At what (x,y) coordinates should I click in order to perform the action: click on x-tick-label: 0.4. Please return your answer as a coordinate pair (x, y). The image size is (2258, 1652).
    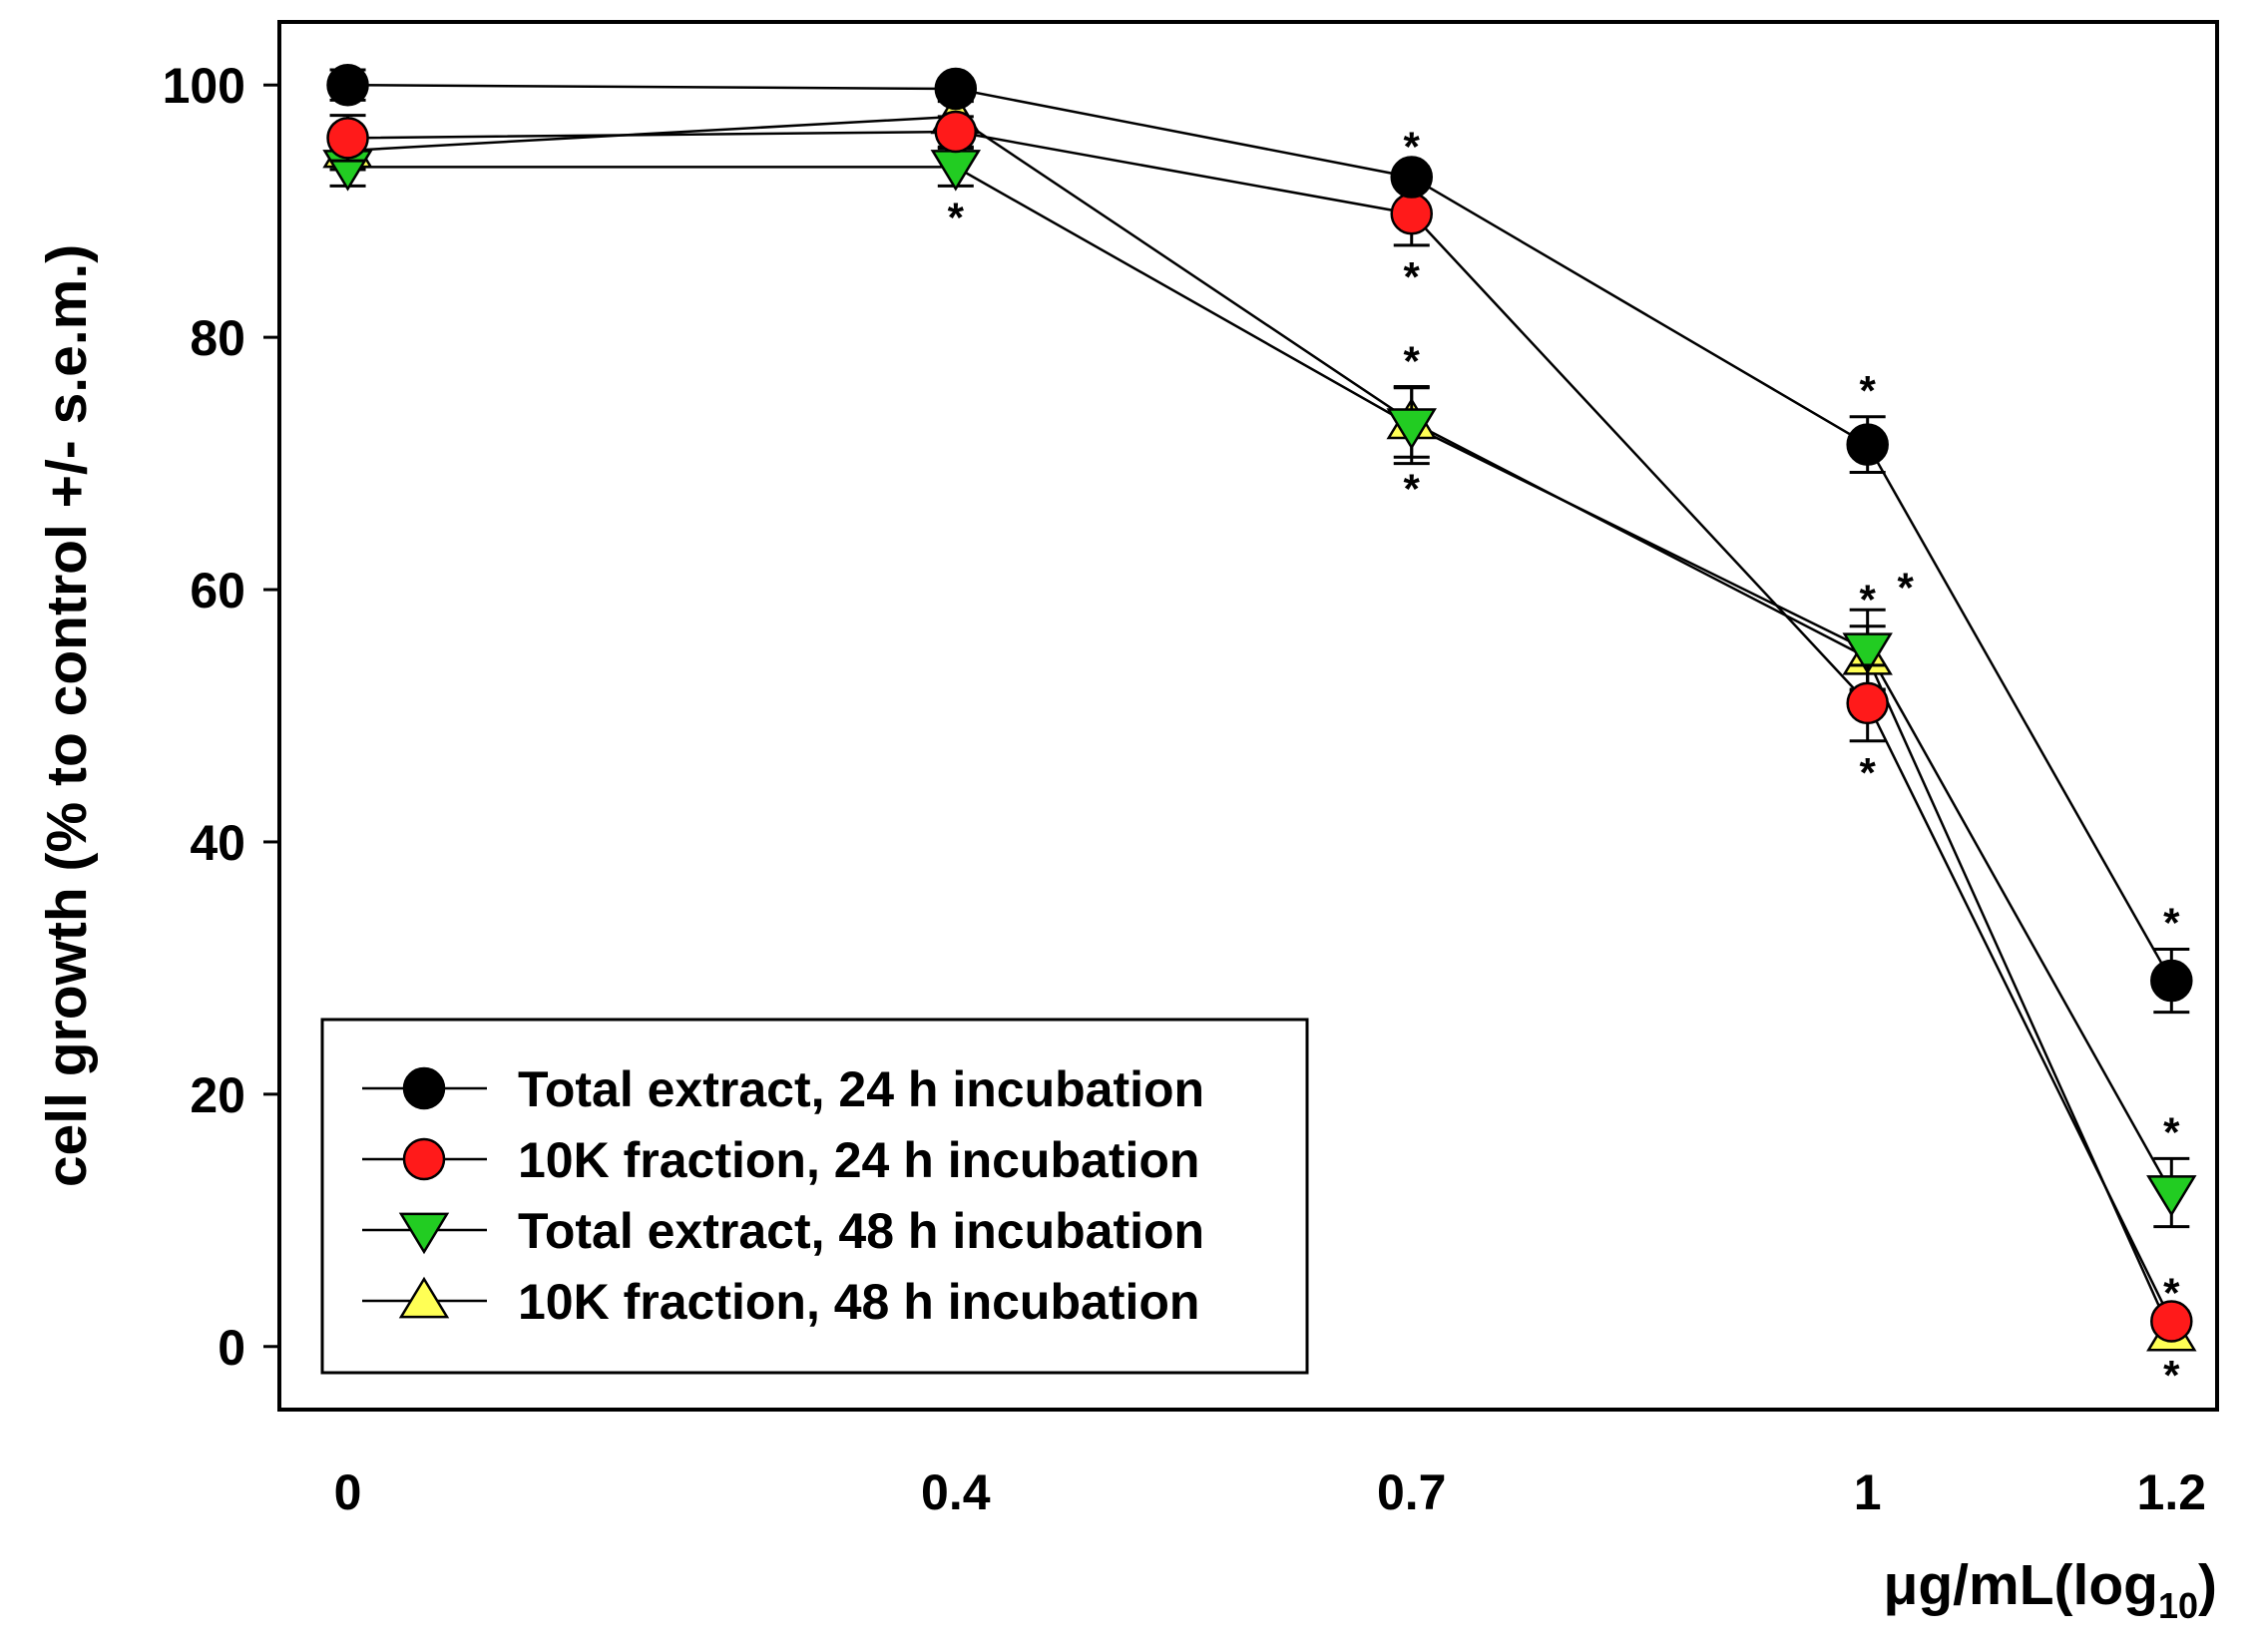
    Looking at the image, I should click on (956, 1492).